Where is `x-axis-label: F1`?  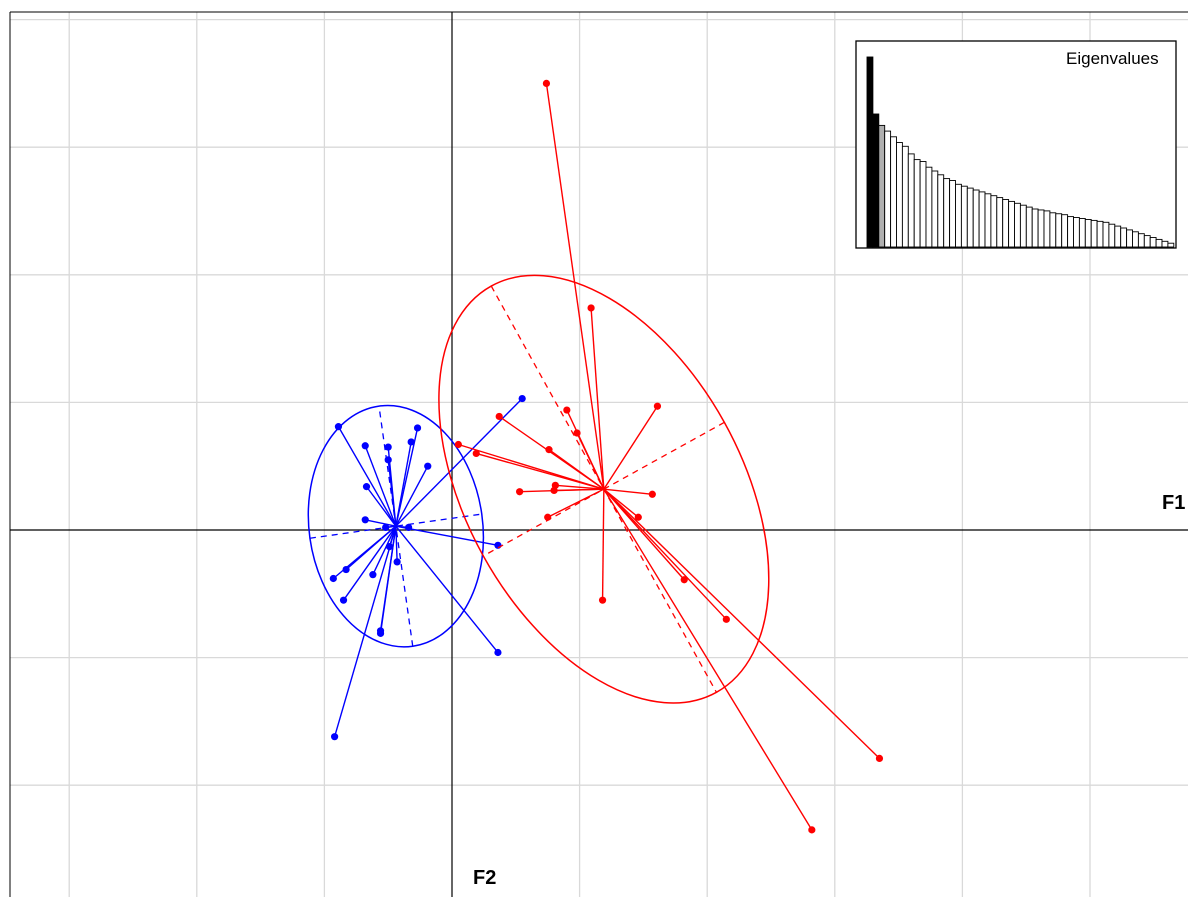 x-axis-label: F1 is located at coordinates (1173, 503).